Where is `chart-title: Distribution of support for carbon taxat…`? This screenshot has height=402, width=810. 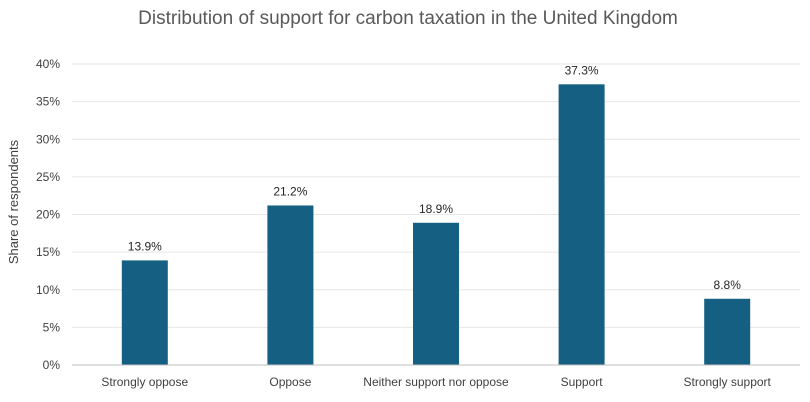
chart-title: Distribution of support for carbon taxat… is located at coordinates (408, 18).